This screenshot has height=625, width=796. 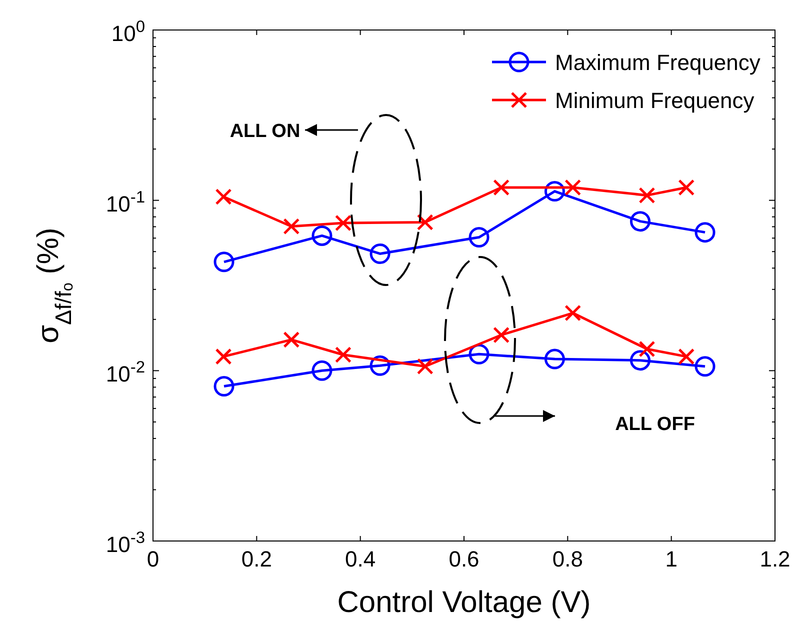 I want to click on annotation: ALL OFF, so click(x=655, y=424).